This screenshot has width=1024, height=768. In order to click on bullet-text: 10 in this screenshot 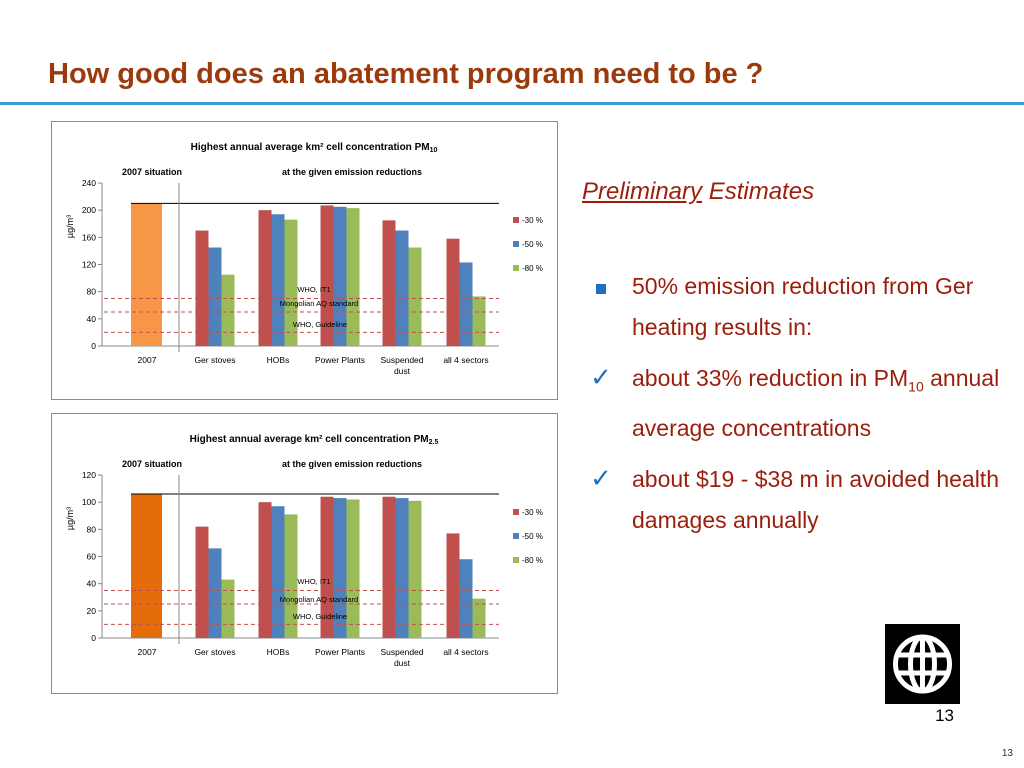, I will do `click(916, 386)`.